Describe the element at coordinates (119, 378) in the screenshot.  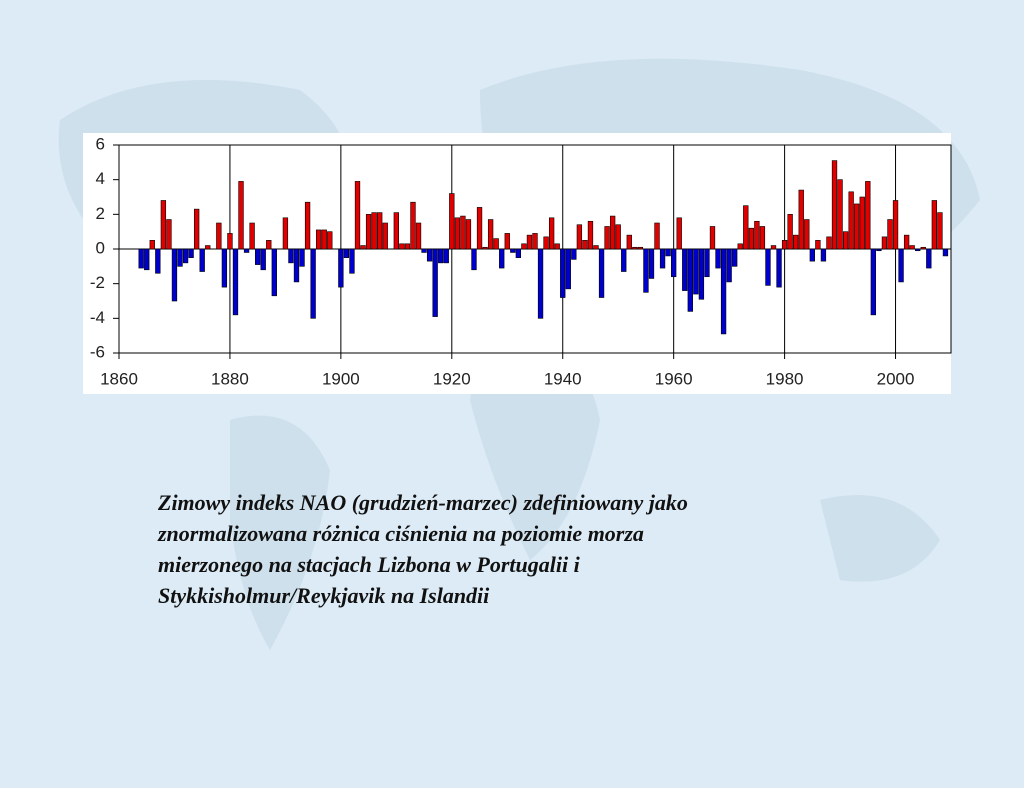
I see `x-tick-label: 1860` at that location.